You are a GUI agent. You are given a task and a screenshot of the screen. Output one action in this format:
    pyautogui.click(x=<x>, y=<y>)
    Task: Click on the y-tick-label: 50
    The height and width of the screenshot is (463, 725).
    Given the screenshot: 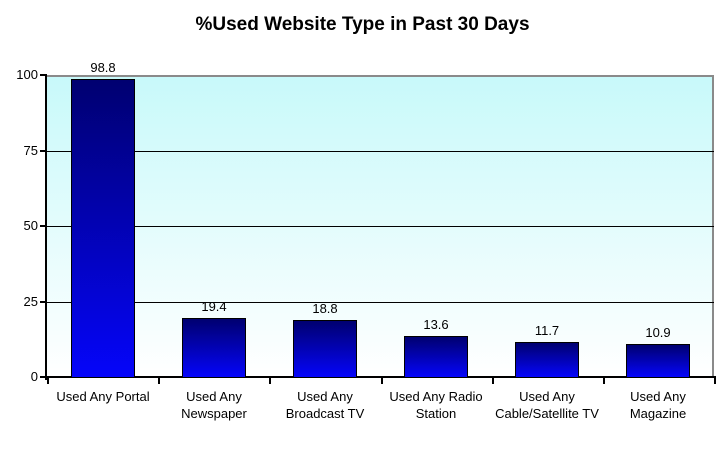 What is the action you would take?
    pyautogui.click(x=30, y=225)
    